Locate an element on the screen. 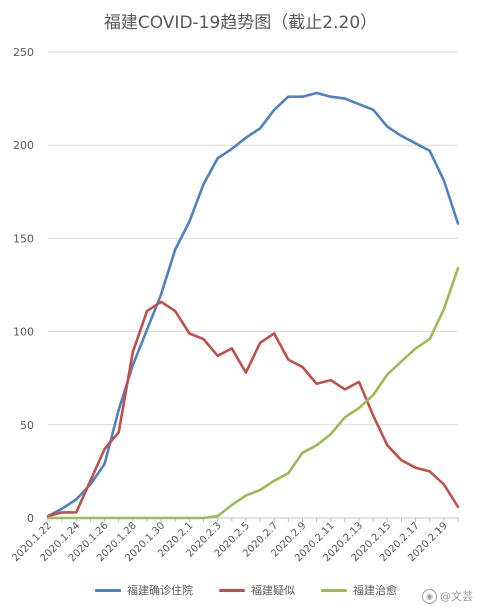  y-tick-label-250: 250 is located at coordinates (23, 52).